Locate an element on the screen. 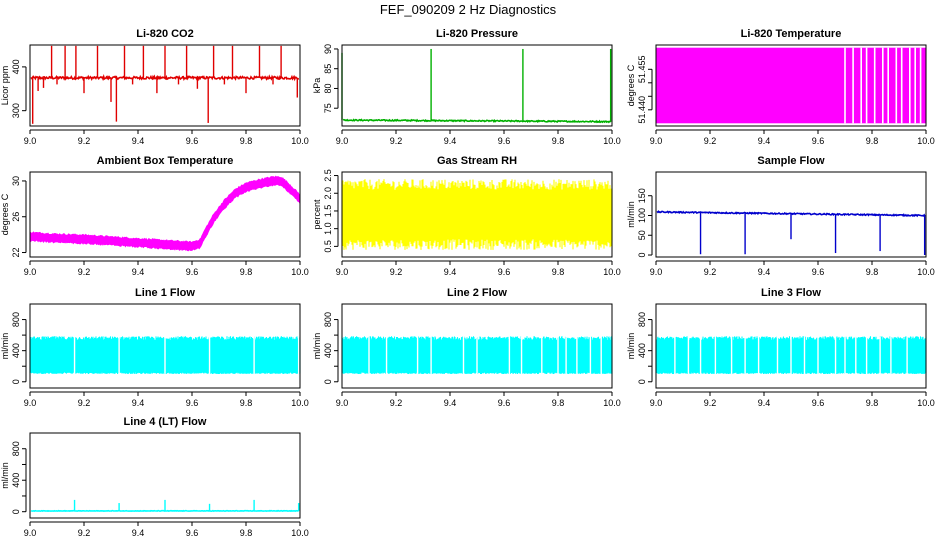  y-axis: 51.440 51.455 is located at coordinates (645, 90).